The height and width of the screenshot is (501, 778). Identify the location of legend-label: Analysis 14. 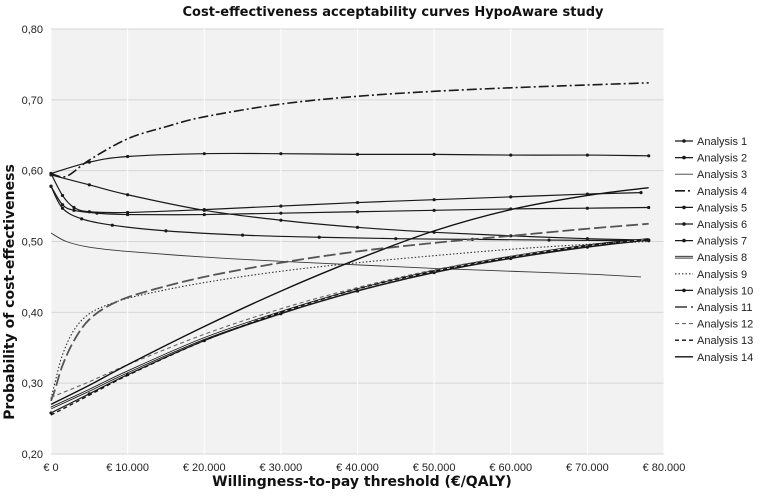
(725, 358).